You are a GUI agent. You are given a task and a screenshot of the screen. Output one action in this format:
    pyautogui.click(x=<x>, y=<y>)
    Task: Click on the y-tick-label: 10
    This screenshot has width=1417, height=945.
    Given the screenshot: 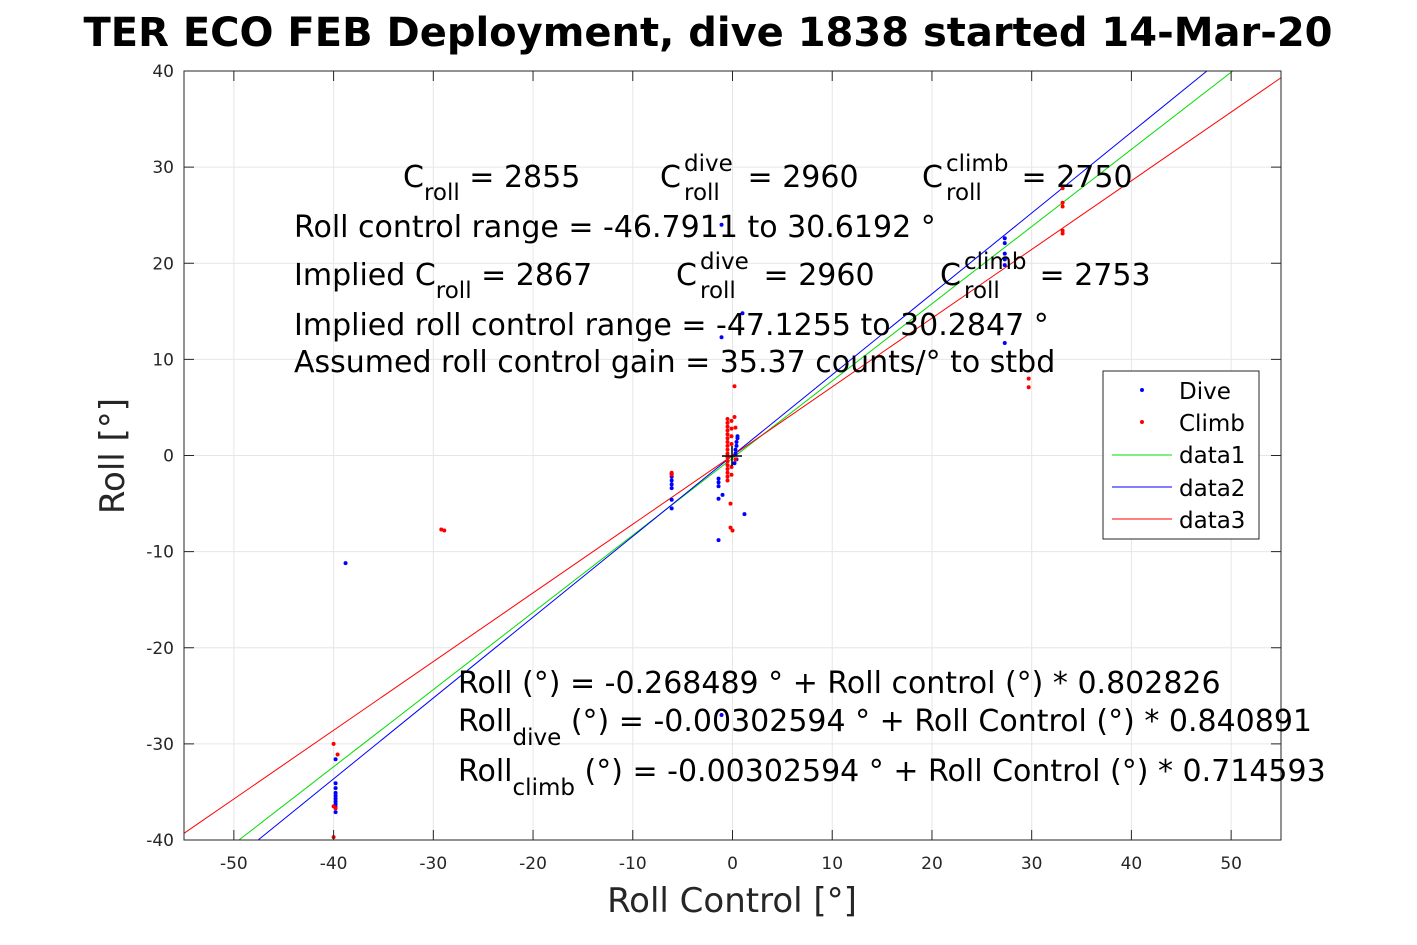 What is the action you would take?
    pyautogui.click(x=163, y=360)
    